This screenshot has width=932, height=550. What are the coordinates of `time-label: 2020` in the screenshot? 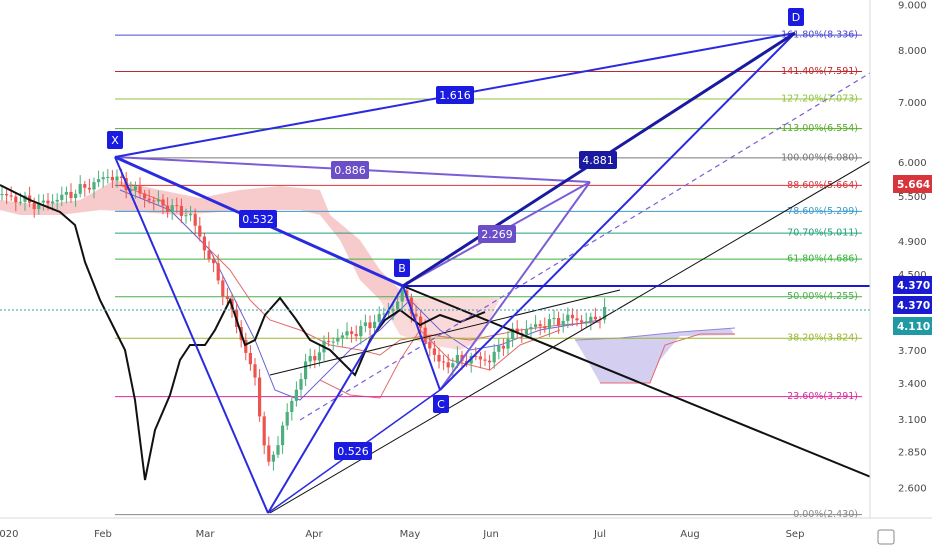 It's located at (9, 534).